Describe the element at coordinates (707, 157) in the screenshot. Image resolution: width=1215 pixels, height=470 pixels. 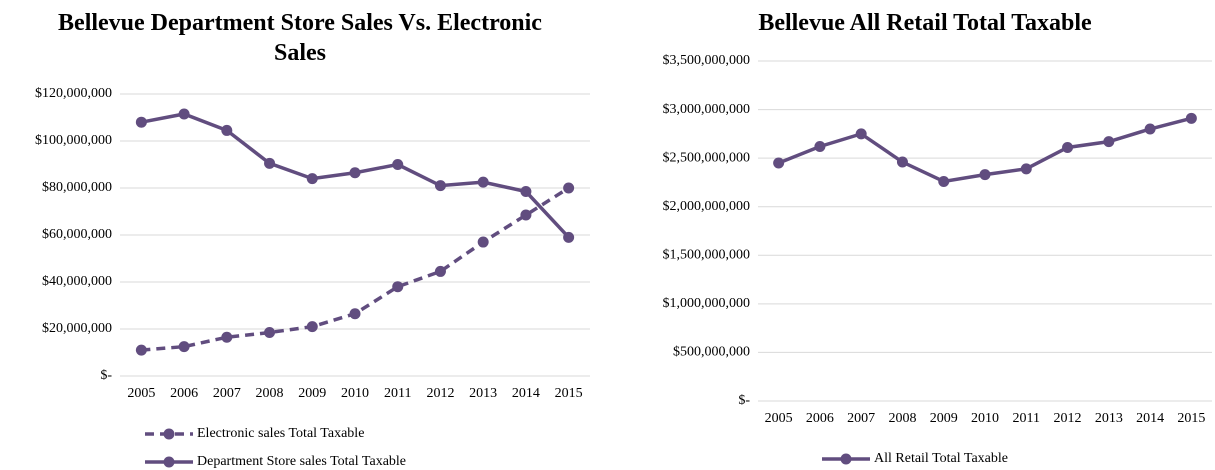
I see `y-tick-label: $2,500,000,000` at that location.